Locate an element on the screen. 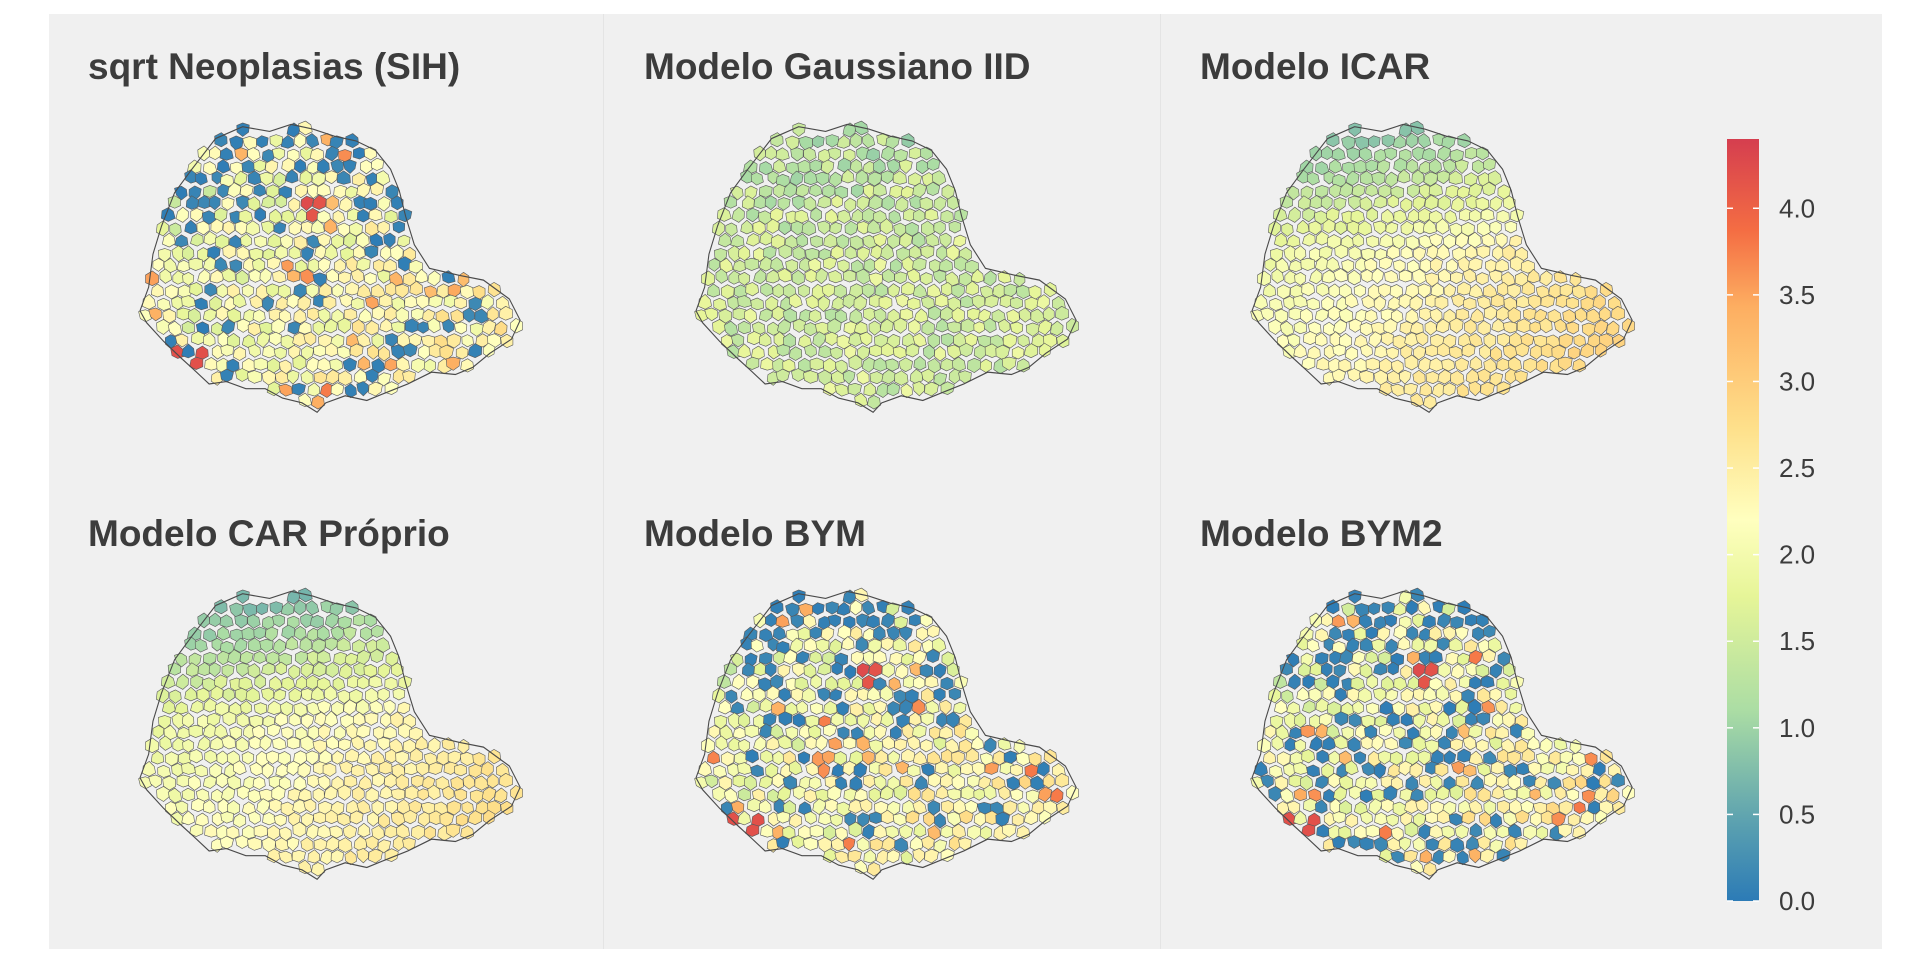 Image resolution: width=1920 pixels, height=960 pixels. panel-modelo-icar: Modelo ICAR is located at coordinates (1440, 246).